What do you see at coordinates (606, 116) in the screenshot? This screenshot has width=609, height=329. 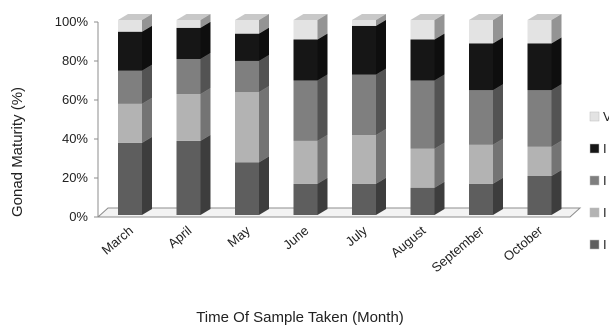 I see `legend-label: V` at bounding box center [606, 116].